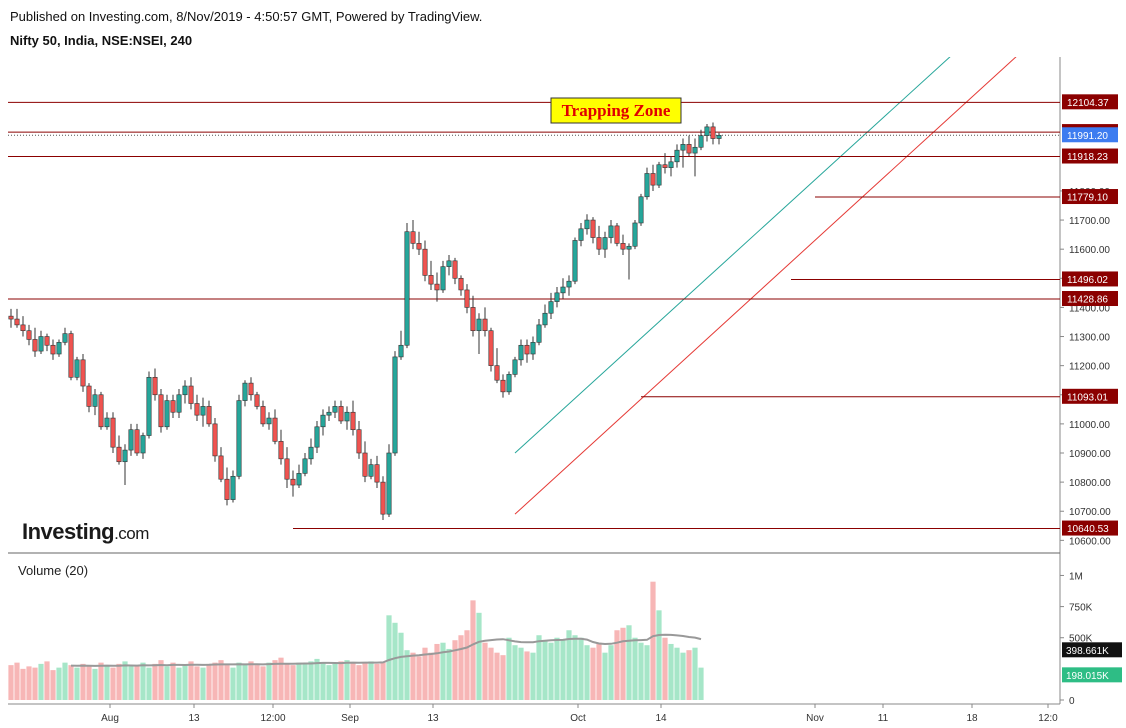 This screenshot has height=728, width=1126. Describe the element at coordinates (1048, 718) in the screenshot. I see `time-tick-label: 12:0` at that location.